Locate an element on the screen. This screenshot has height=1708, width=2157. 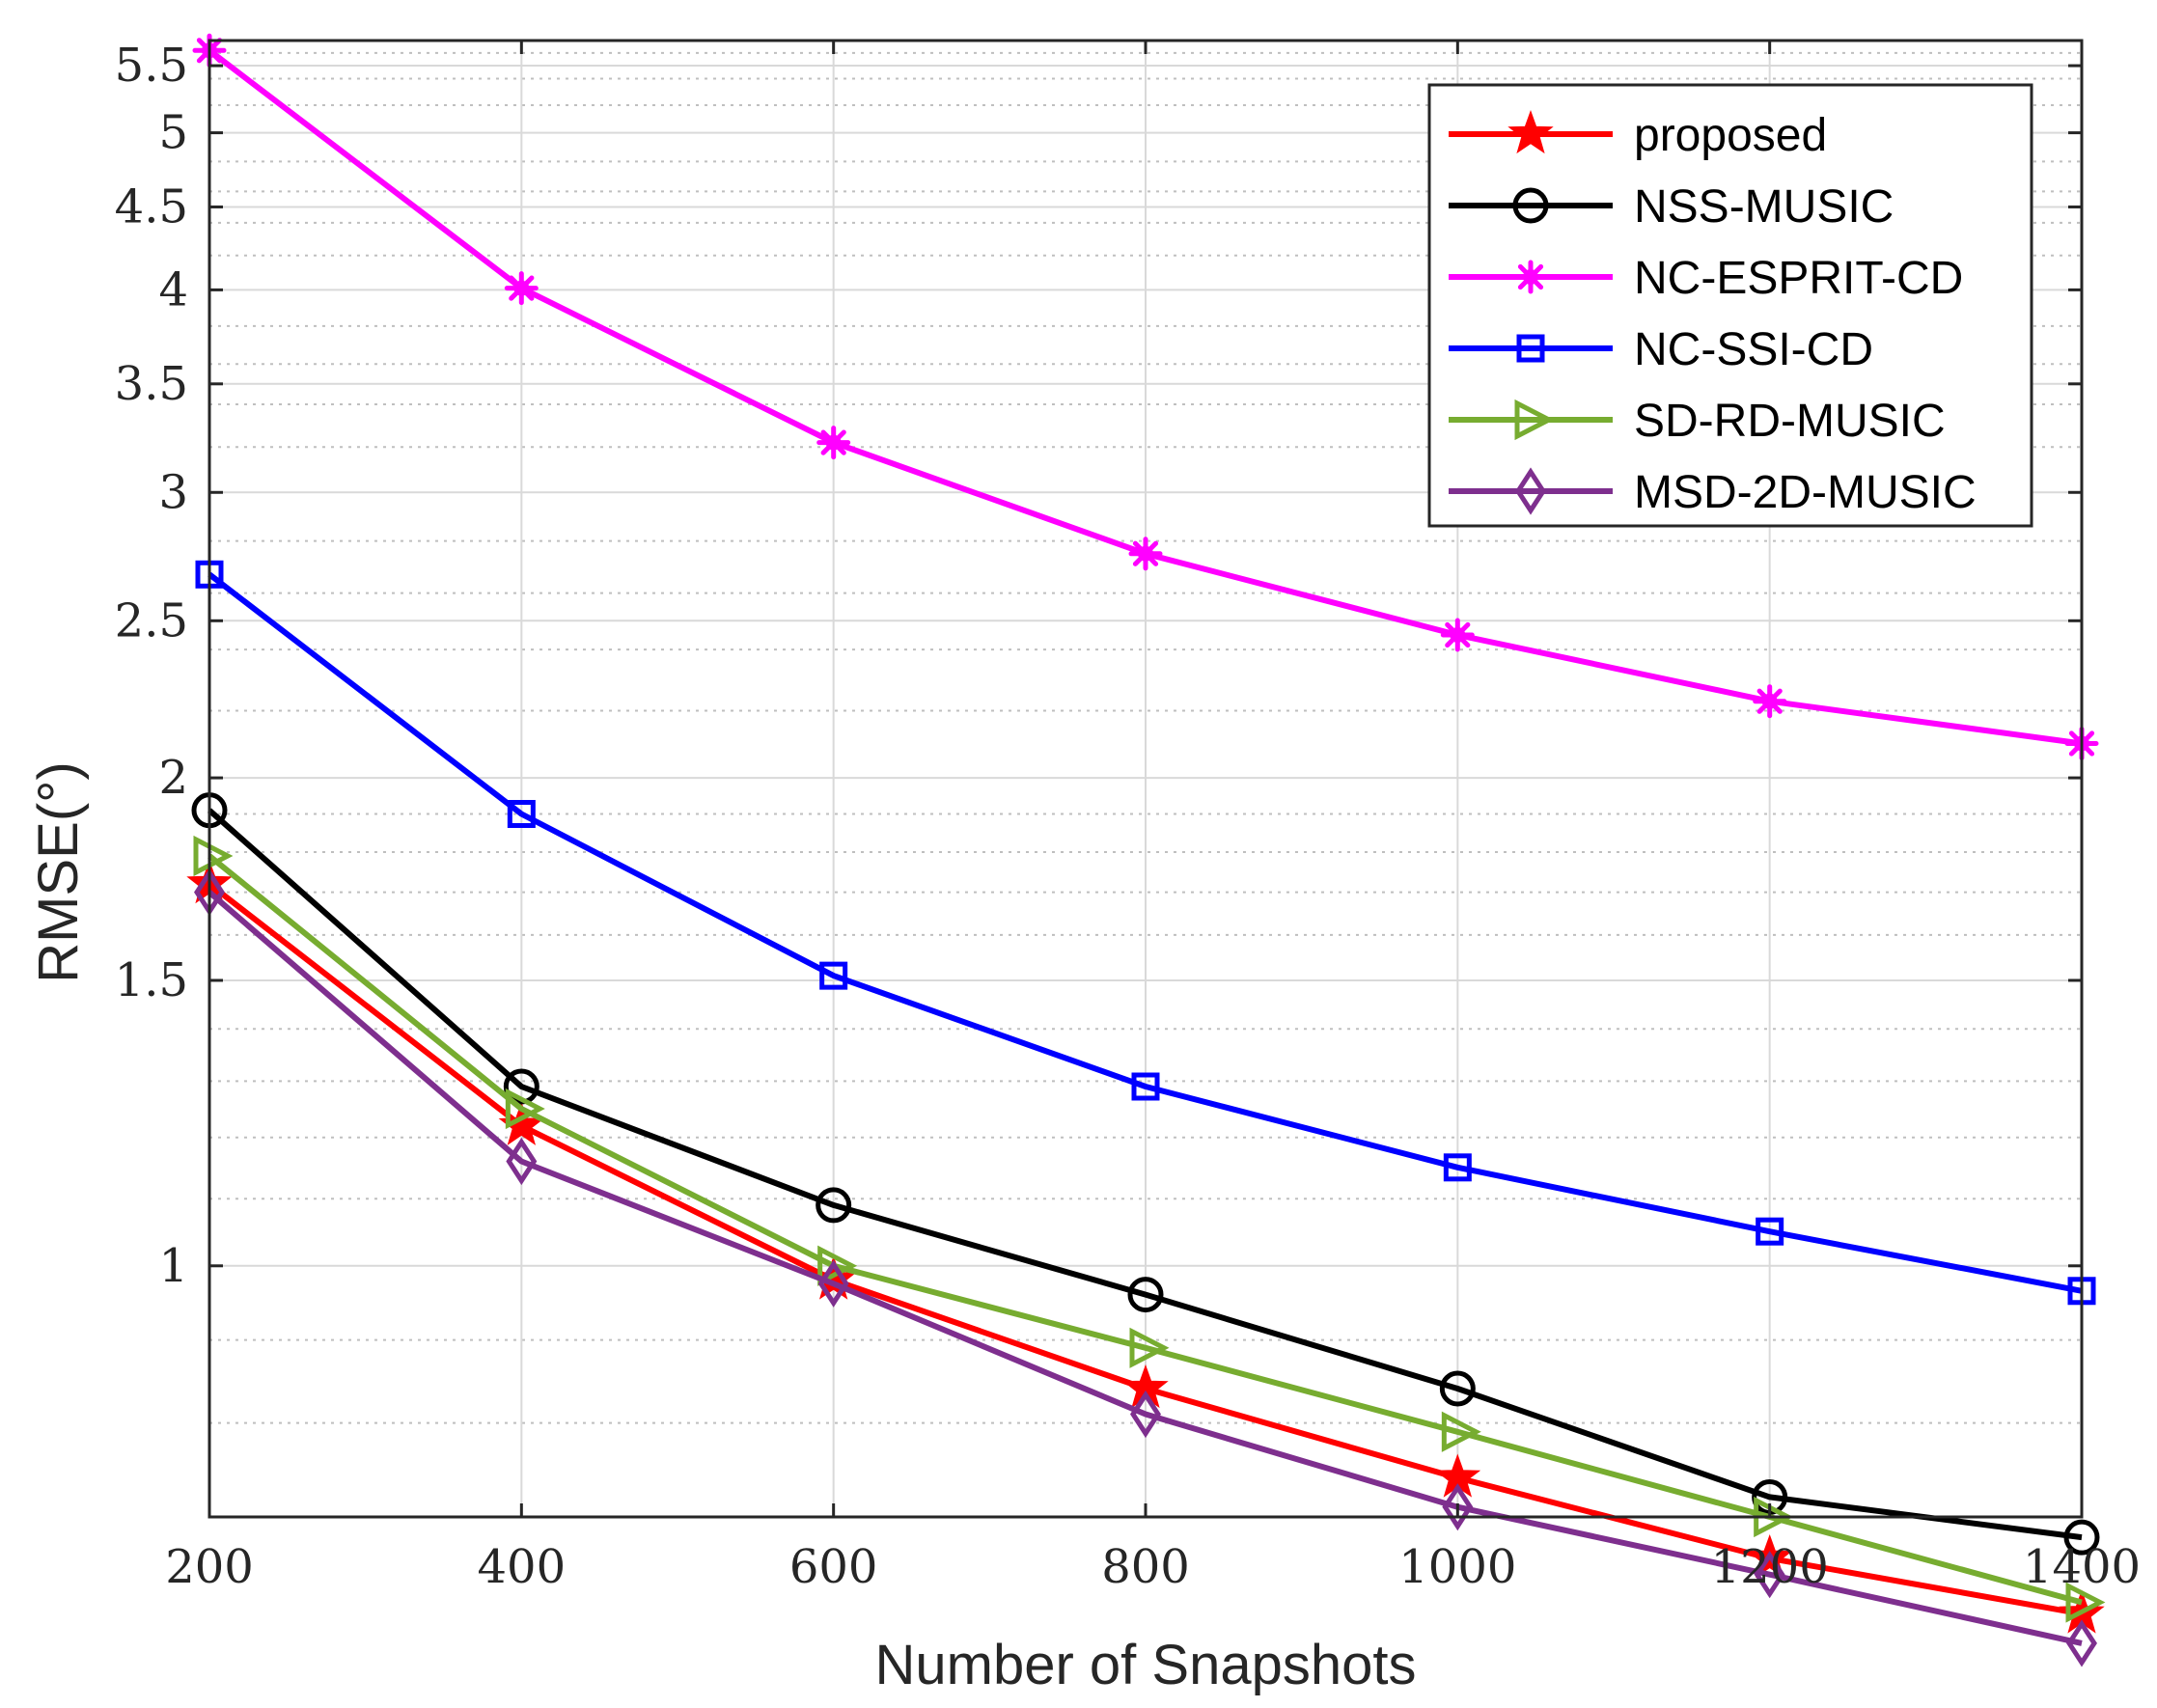
y-axis-label: RMSE(°) is located at coordinates (58, 871).